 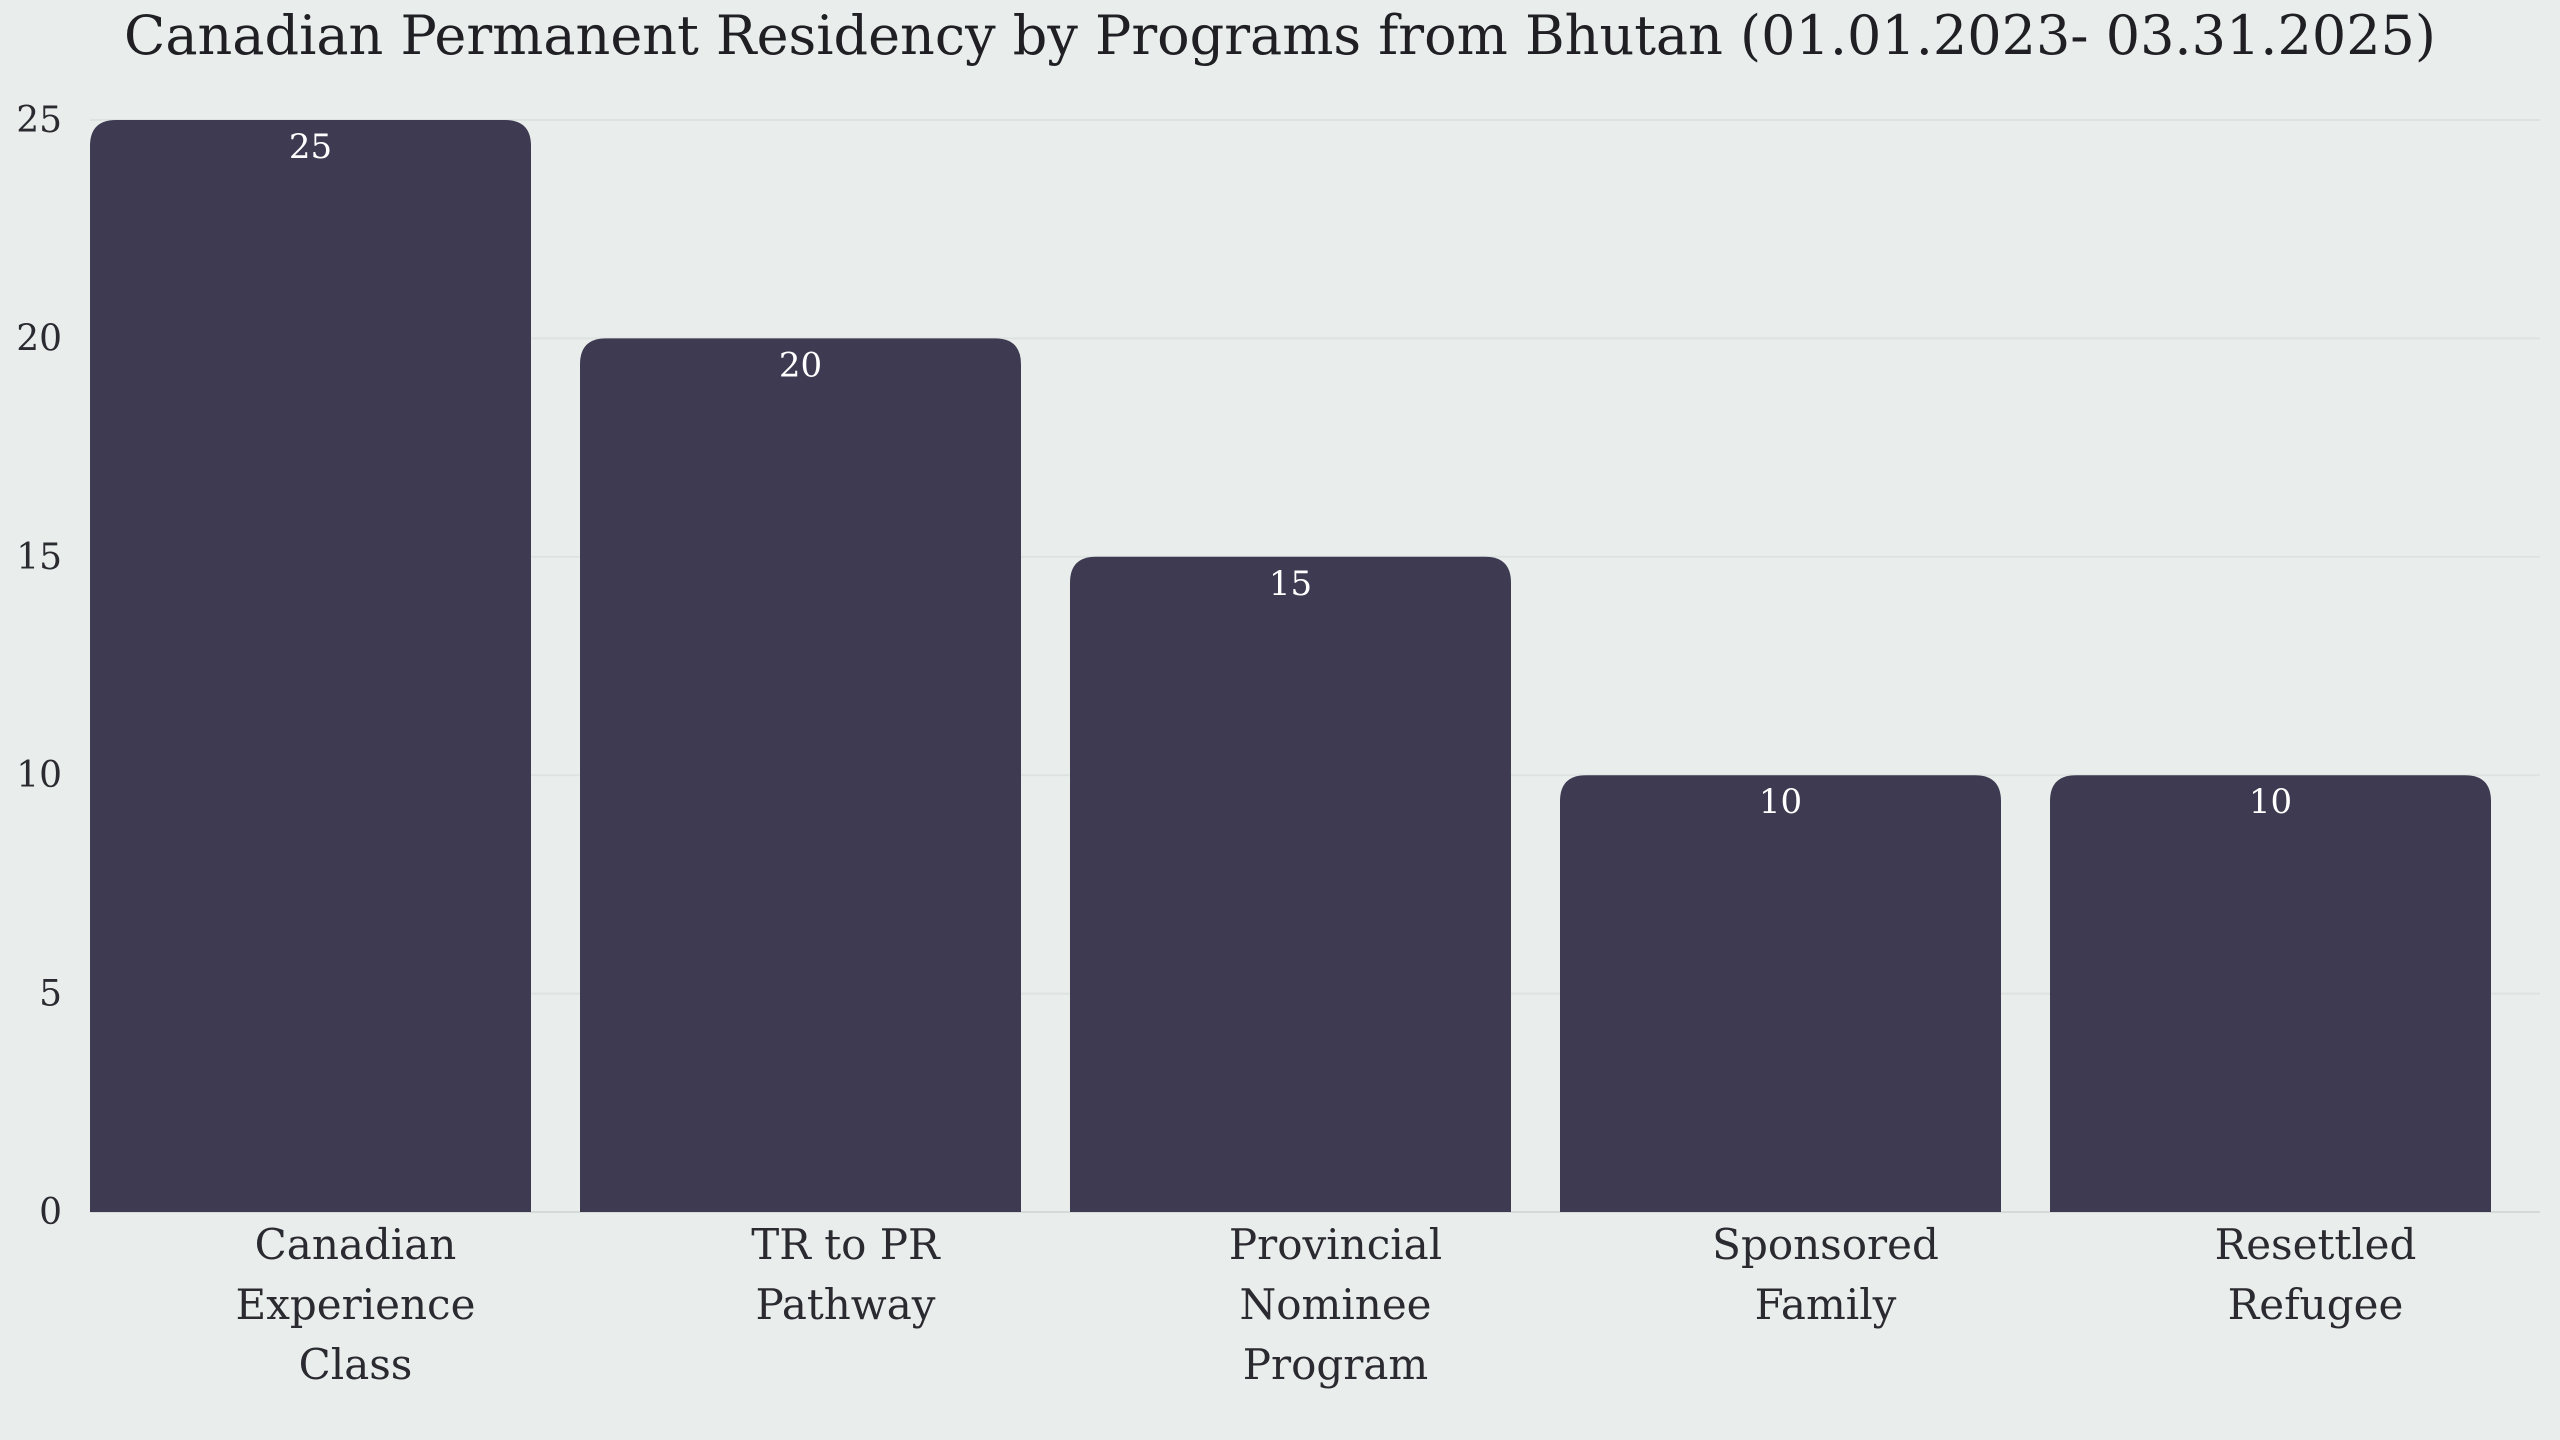 I want to click on x-tick-label: Resettled Refugee, so click(x=2316, y=1274).